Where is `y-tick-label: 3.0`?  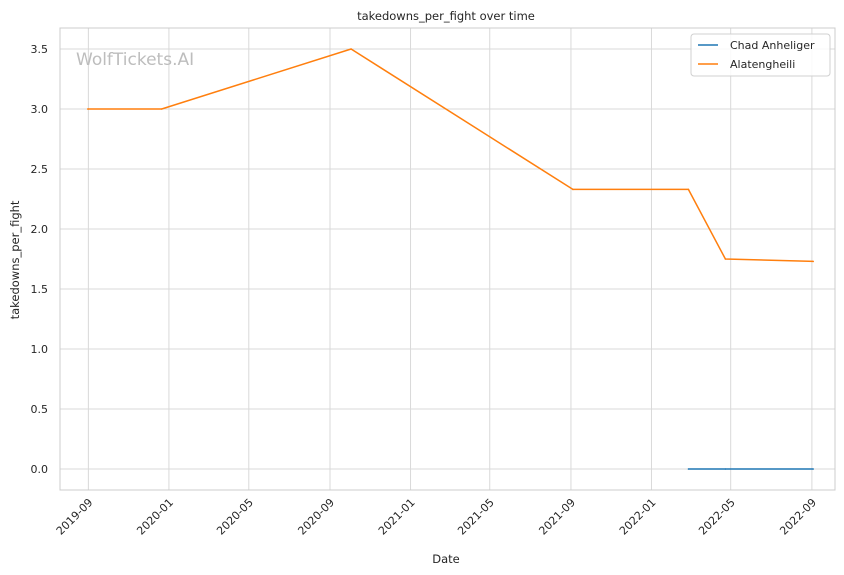
y-tick-label: 3.0 is located at coordinates (40, 109).